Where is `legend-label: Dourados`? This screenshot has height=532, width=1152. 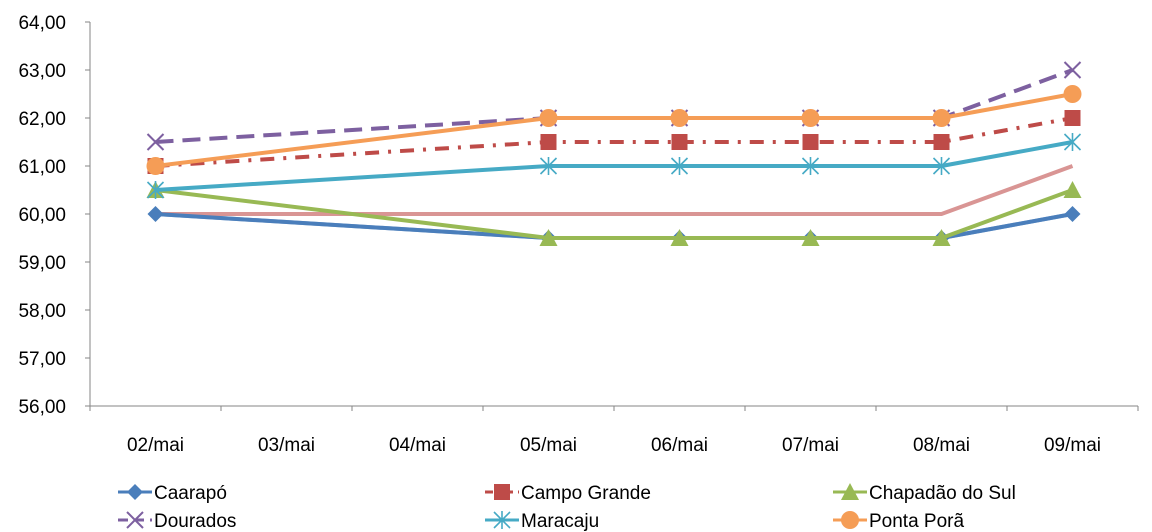 legend-label: Dourados is located at coordinates (195, 521).